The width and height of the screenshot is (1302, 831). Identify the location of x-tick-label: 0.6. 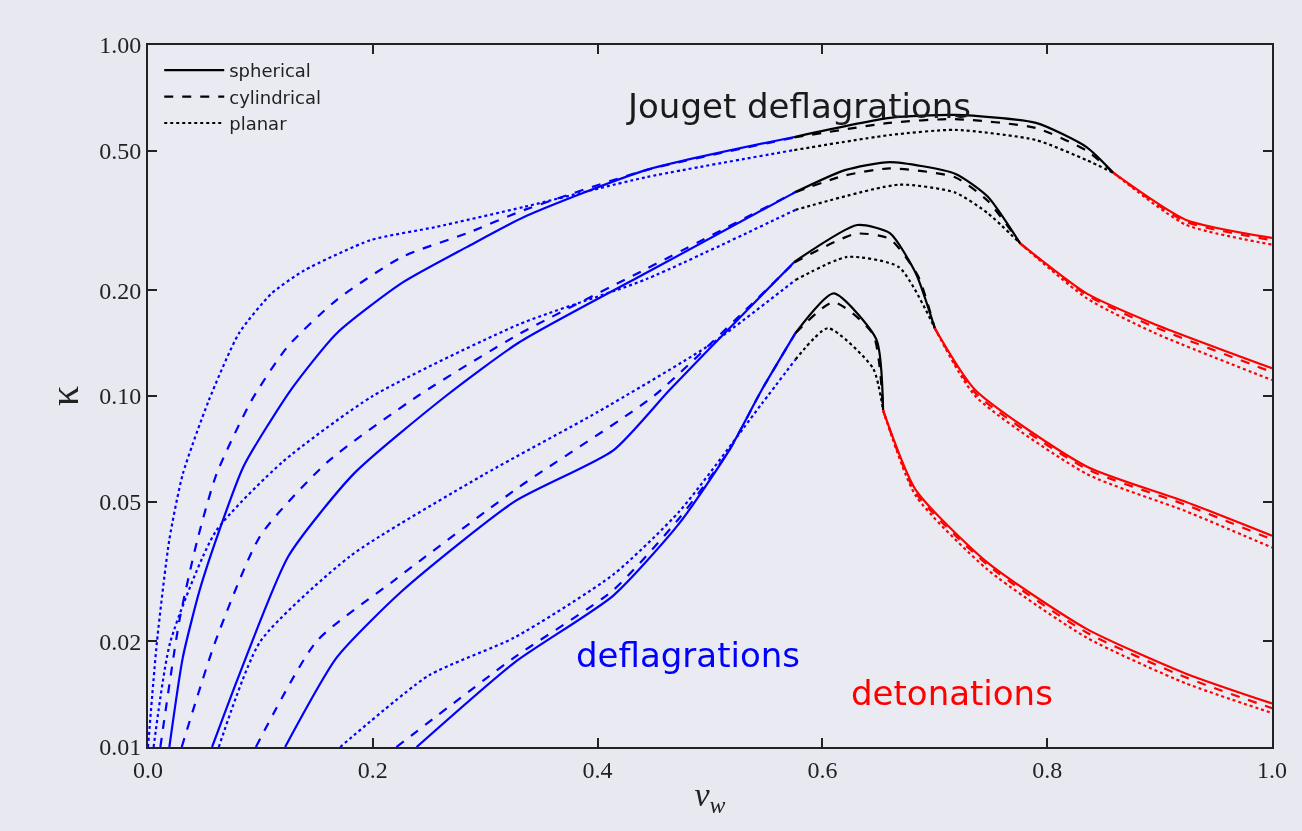
(822, 769).